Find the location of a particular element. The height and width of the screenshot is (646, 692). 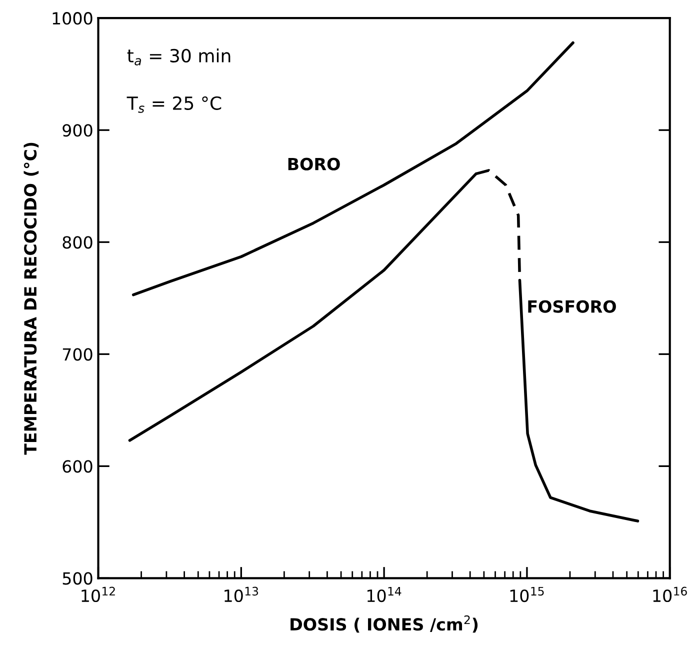

y-tick-label: 900 is located at coordinates (77, 130).